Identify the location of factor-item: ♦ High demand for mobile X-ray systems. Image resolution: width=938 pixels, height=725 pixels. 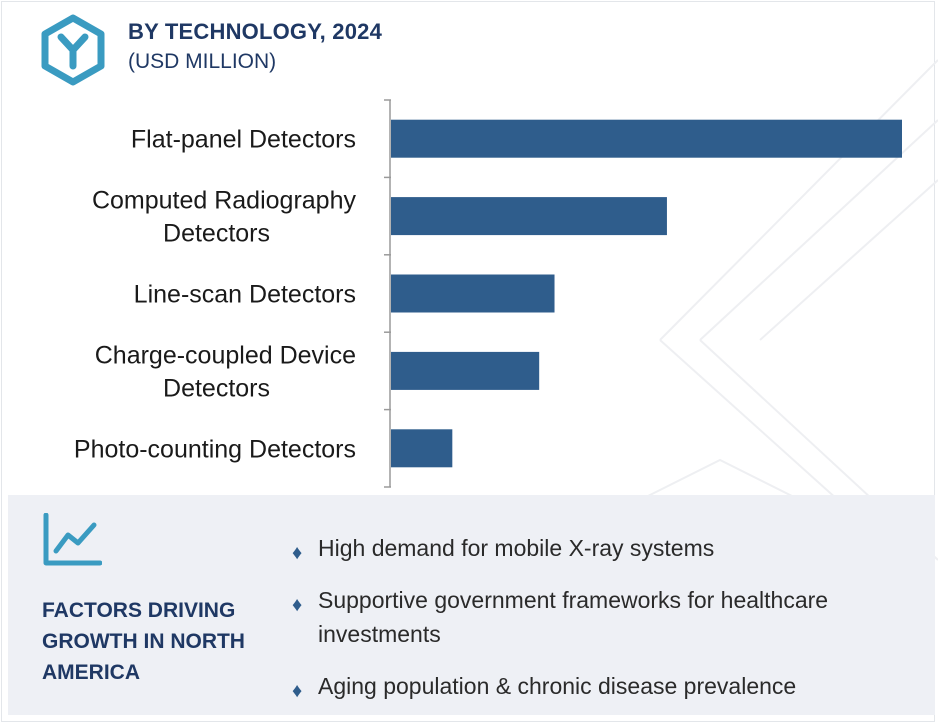
(596, 548).